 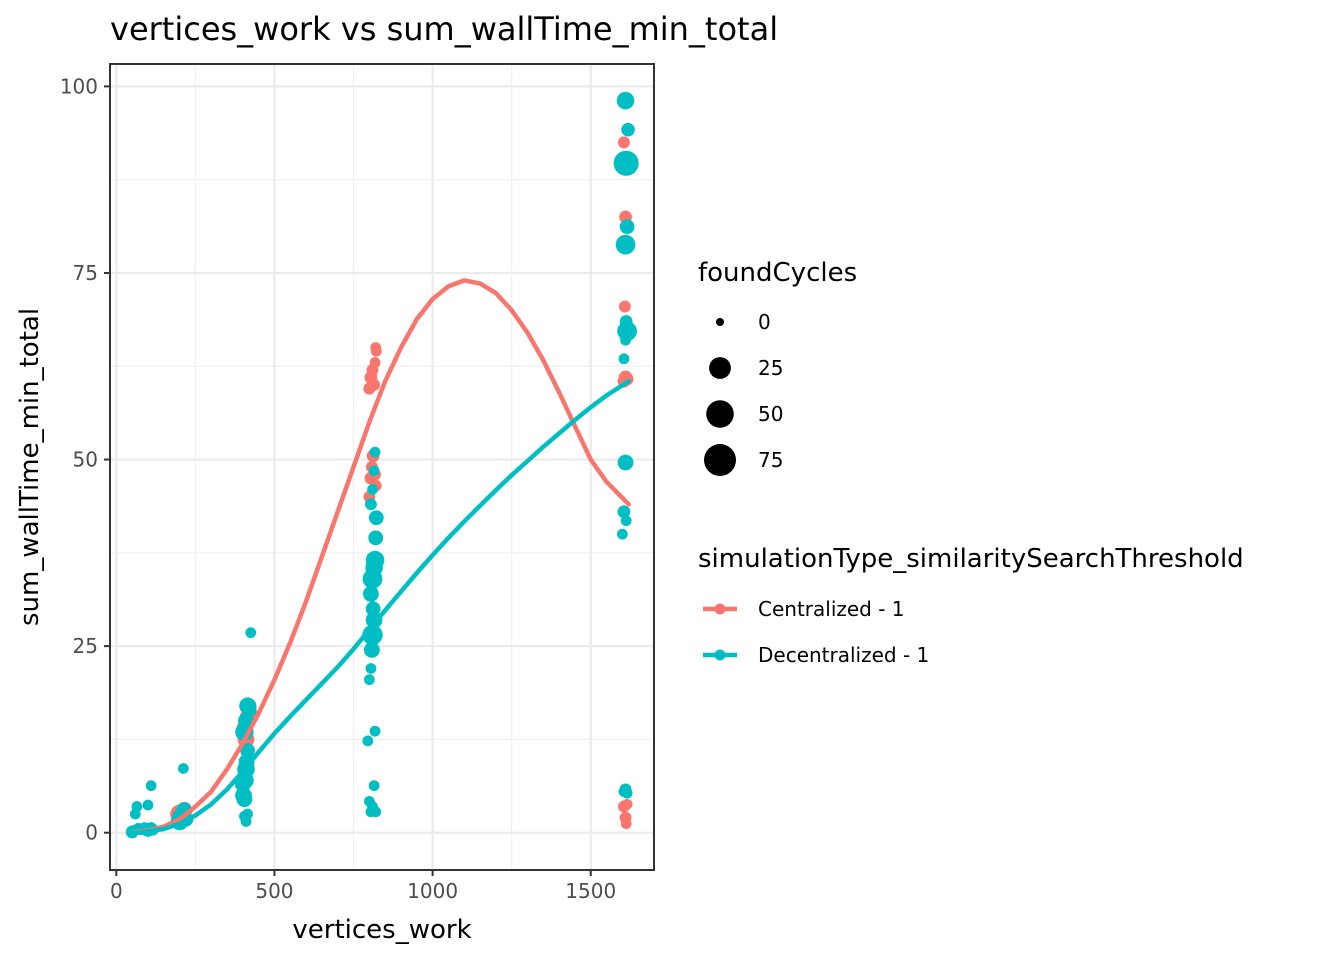 What do you see at coordinates (777, 273) in the screenshot?
I see `size-legend-title: foundCycles` at bounding box center [777, 273].